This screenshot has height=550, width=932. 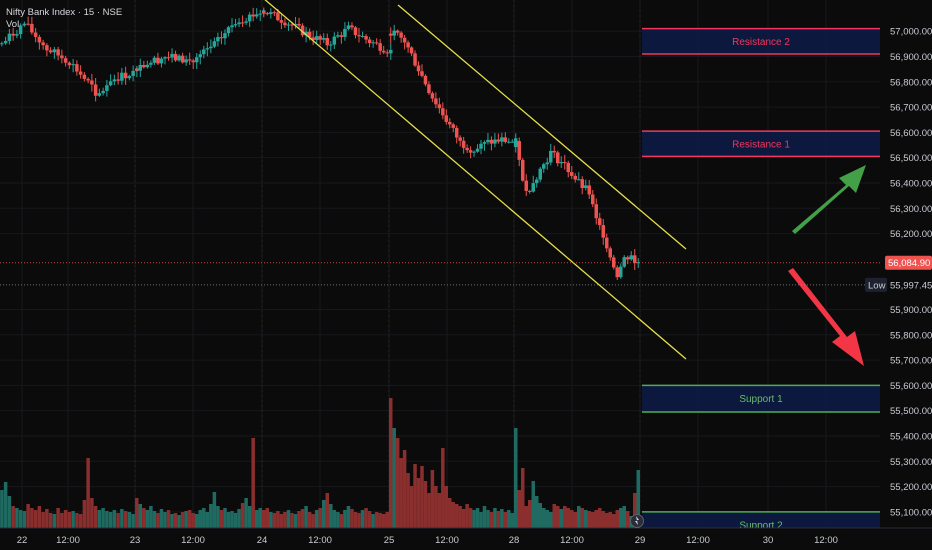 I want to click on last-price-label: 56,084.90, so click(x=909, y=263).